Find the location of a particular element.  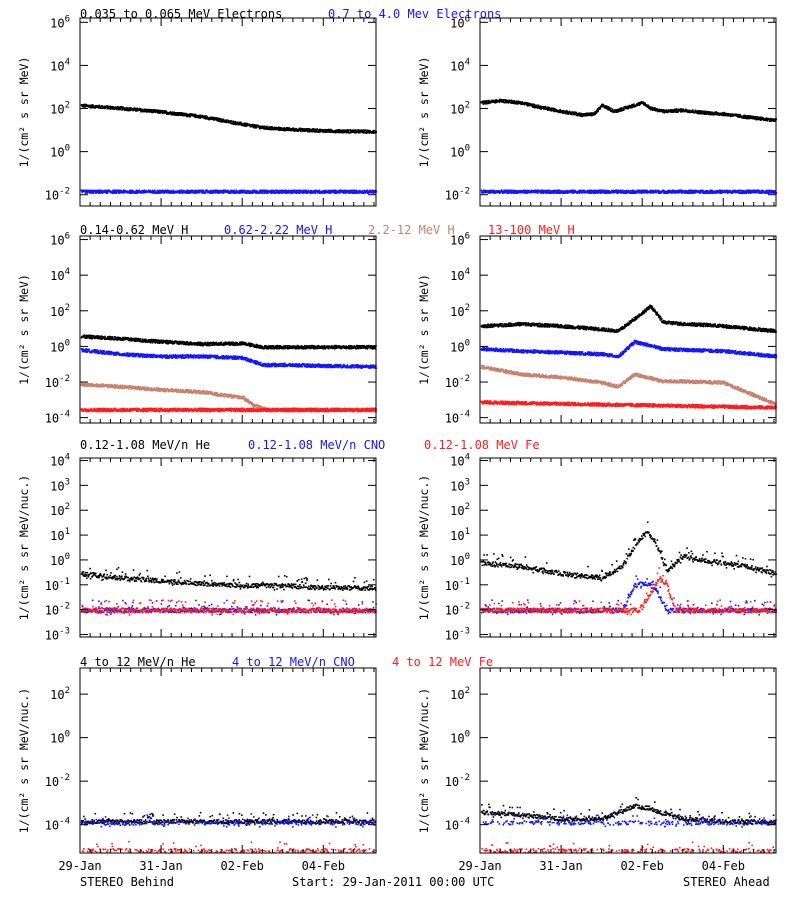

row1-ahead-ytick-label: 102 is located at coordinates (460, 109).